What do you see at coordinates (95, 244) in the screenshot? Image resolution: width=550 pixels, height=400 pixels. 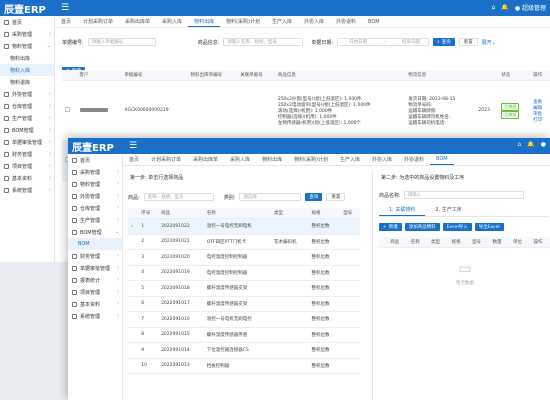 I see `sidebar-item: BOM` at bounding box center [95, 244].